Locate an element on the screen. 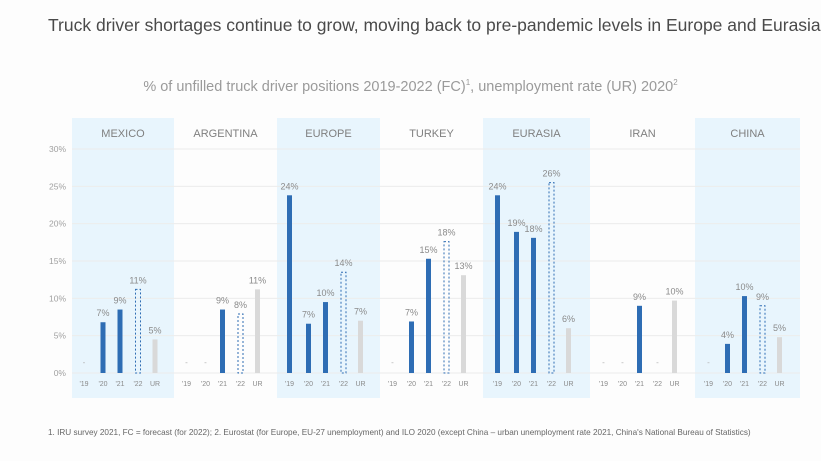 Image resolution: width=821 pixels, height=461 pixels. subtitle-footnote-ref-1: 1 is located at coordinates (468, 82).